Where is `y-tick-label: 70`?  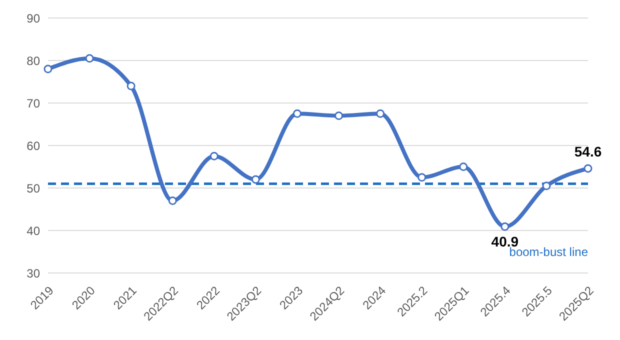 y-tick-label: 70 is located at coordinates (33, 103).